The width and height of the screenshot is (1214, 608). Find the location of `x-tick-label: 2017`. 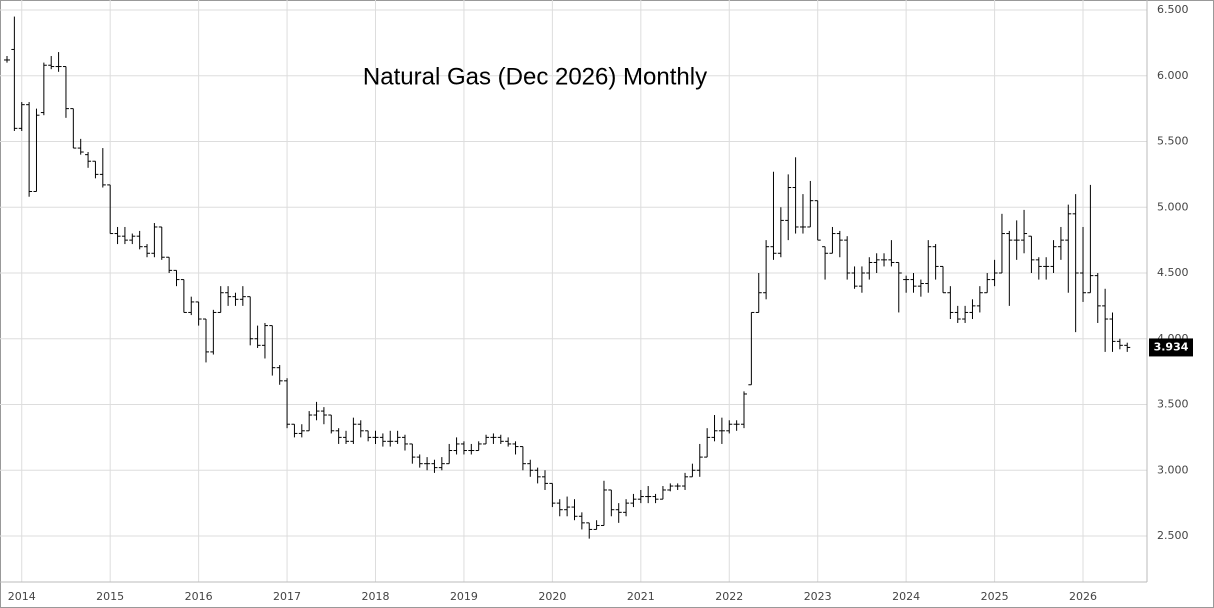

x-tick-label: 2017 is located at coordinates (287, 596).